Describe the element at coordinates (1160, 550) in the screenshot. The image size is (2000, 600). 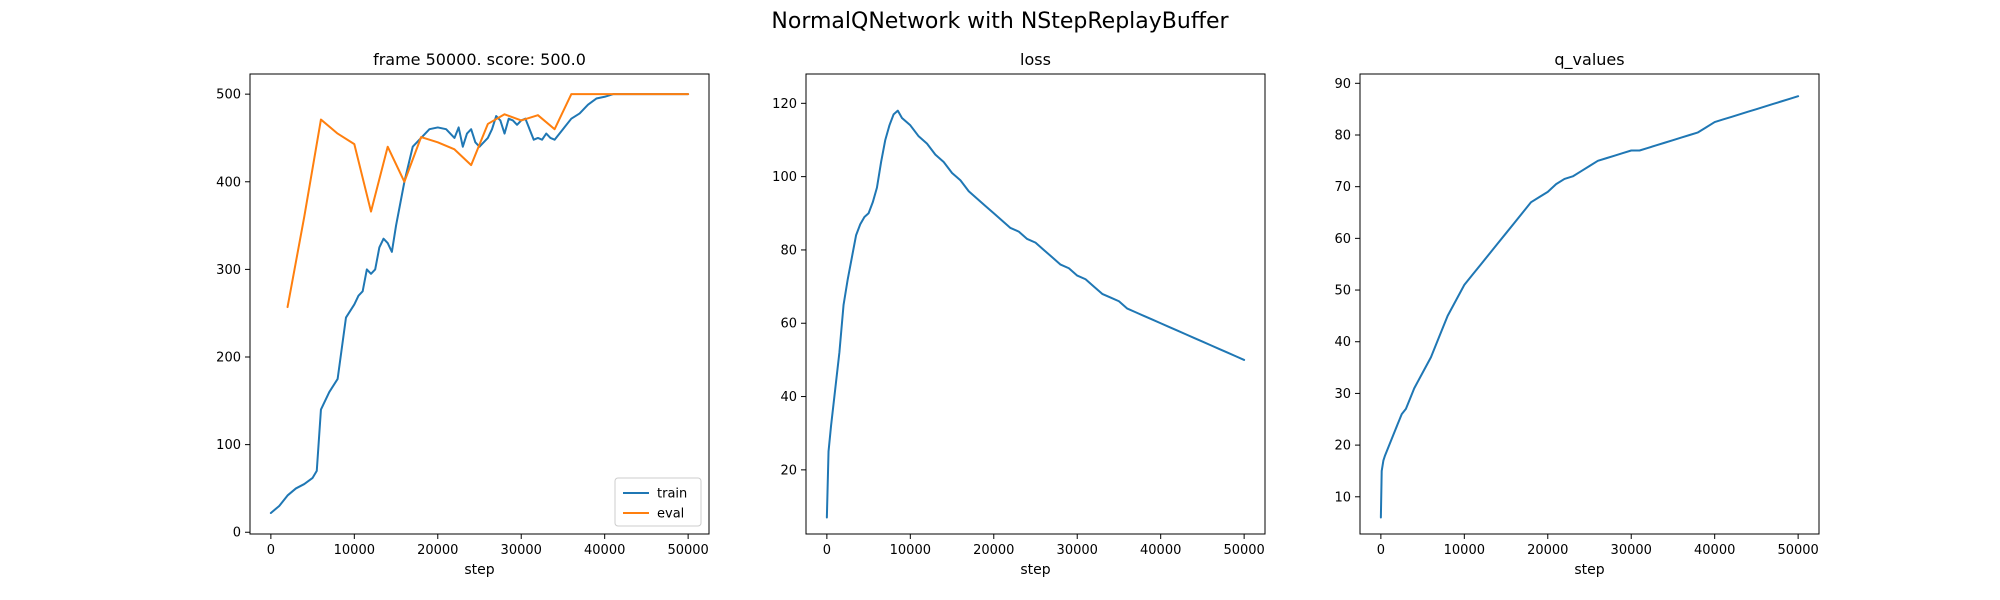
I see `loss-xtick-label: 40000` at that location.